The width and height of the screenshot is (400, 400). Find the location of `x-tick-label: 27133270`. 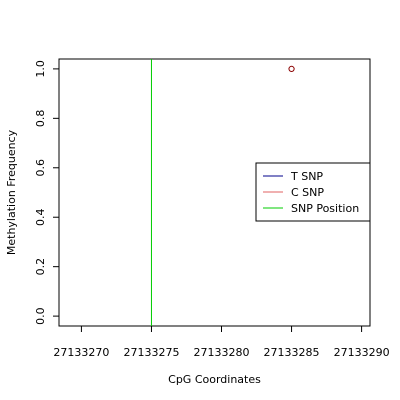

x-tick-label: 27133270 is located at coordinates (81, 352).